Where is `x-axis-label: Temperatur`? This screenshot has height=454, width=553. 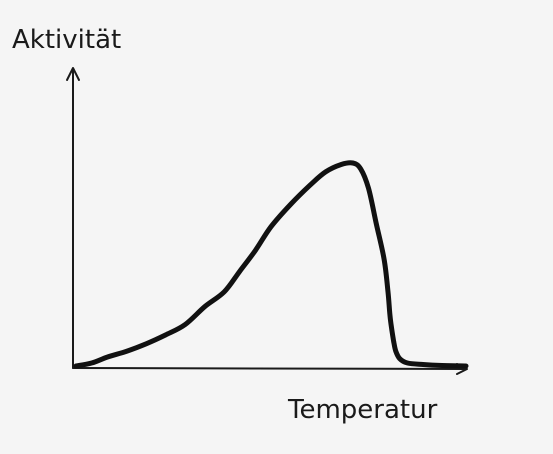
x-axis-label: Temperatur is located at coordinates (362, 410).